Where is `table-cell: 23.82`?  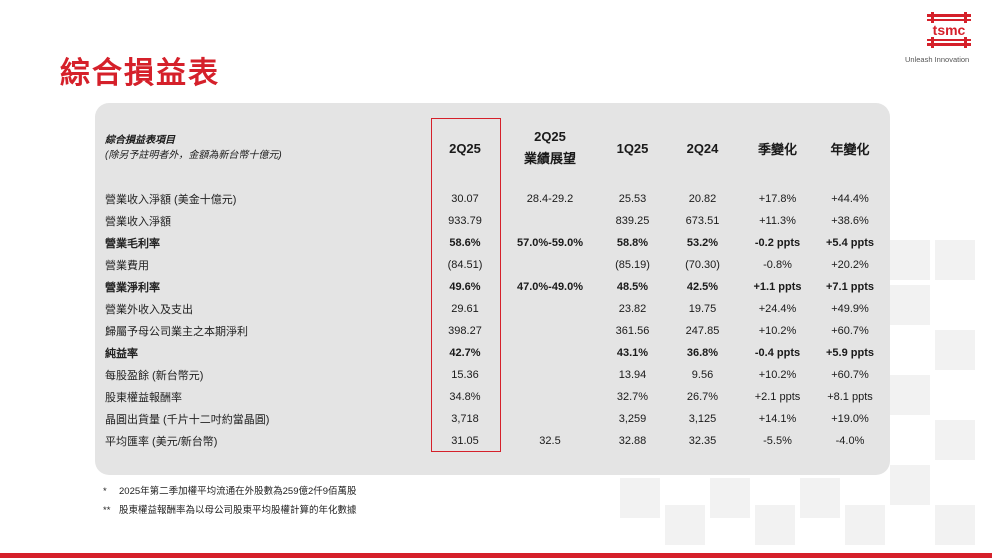 table-cell: 23.82 is located at coordinates (632, 309).